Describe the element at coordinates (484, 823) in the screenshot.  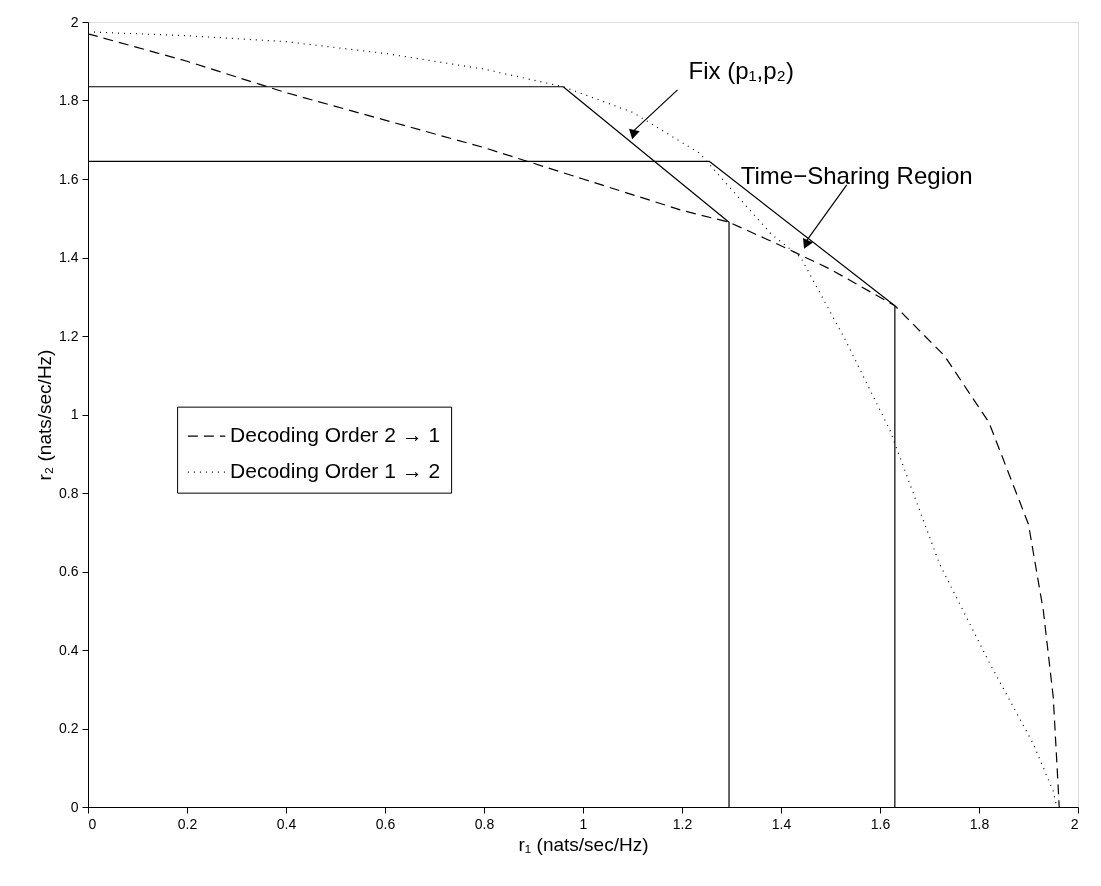
I see `x-tick-label: 0.8` at that location.